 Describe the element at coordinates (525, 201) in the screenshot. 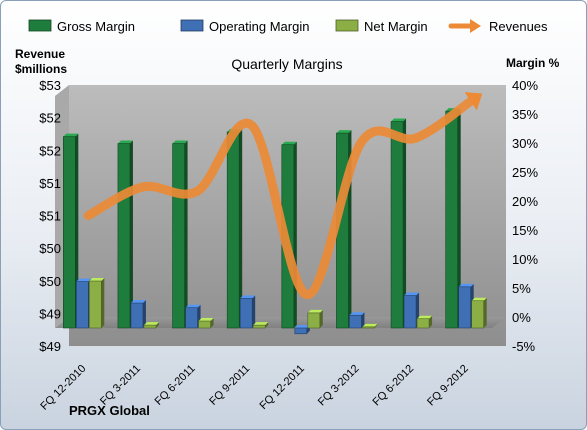

I see `right-tick-label: 20%` at that location.